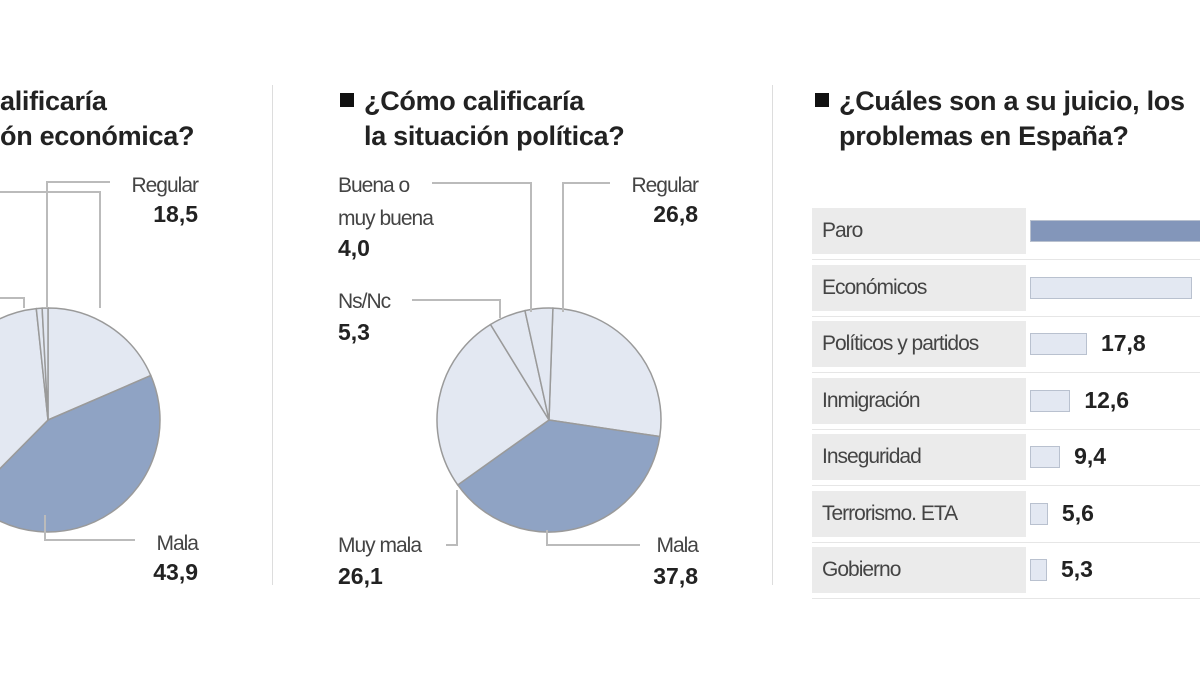  Describe the element at coordinates (97, 119) in the screenshot. I see `economy-chart-title: alificaría ón económica?` at that location.